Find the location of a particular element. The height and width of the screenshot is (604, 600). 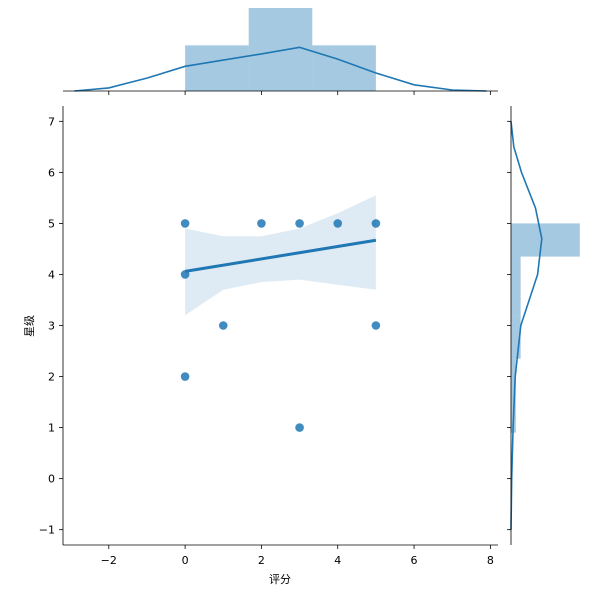

regression-line-layer is located at coordinates (280, 255).